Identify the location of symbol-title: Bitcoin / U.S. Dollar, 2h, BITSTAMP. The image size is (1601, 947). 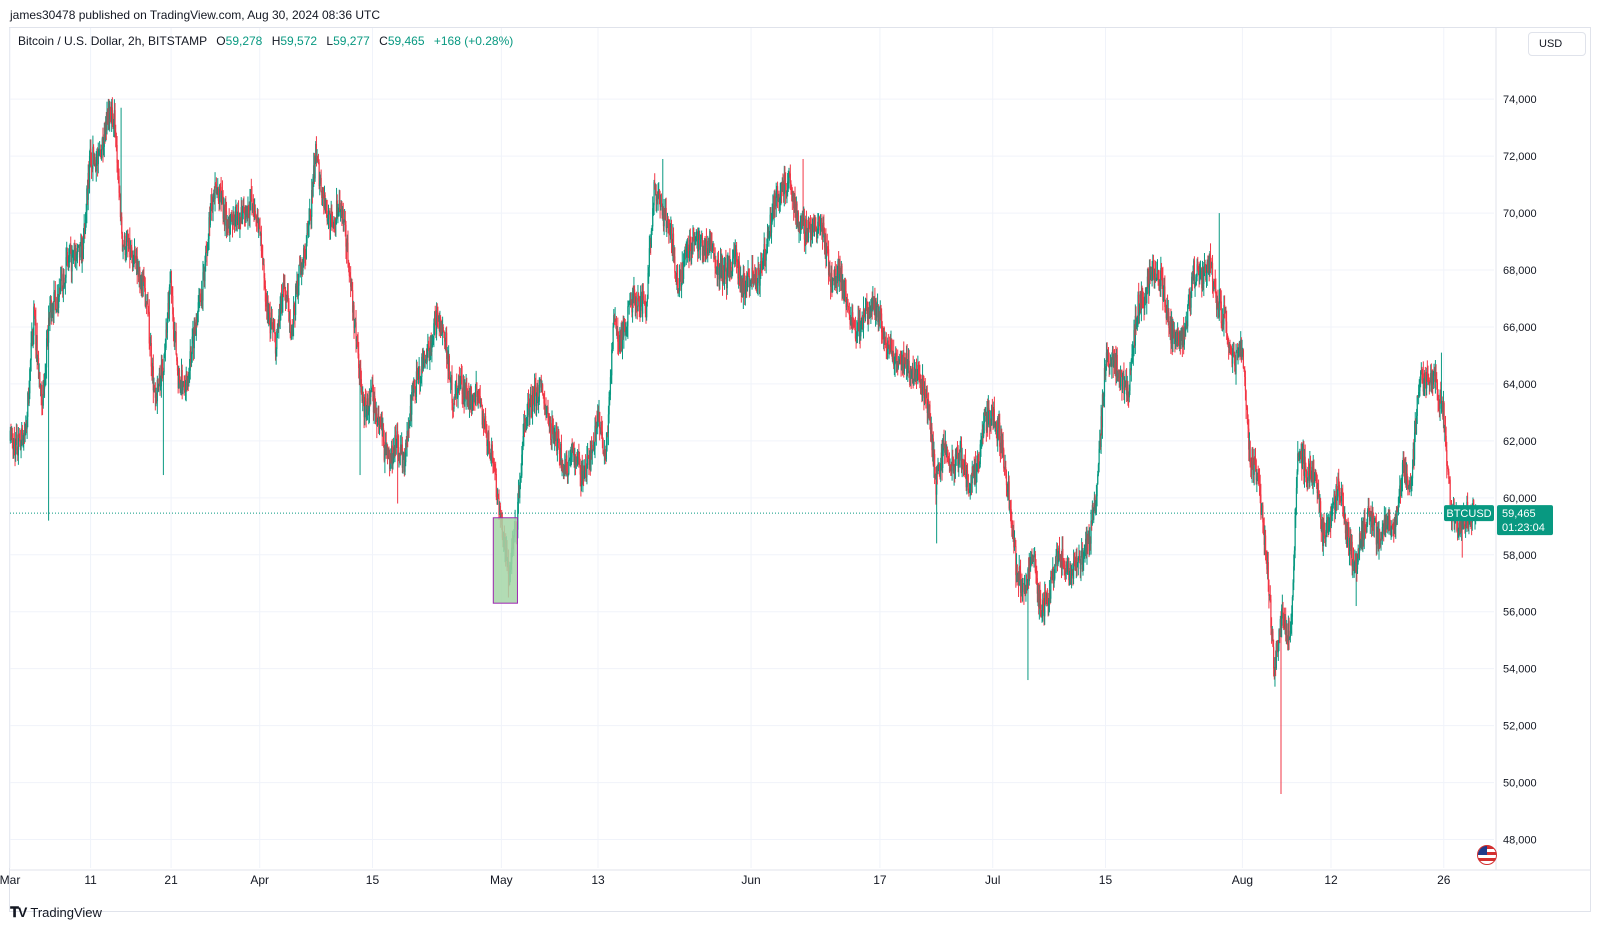
(112, 41).